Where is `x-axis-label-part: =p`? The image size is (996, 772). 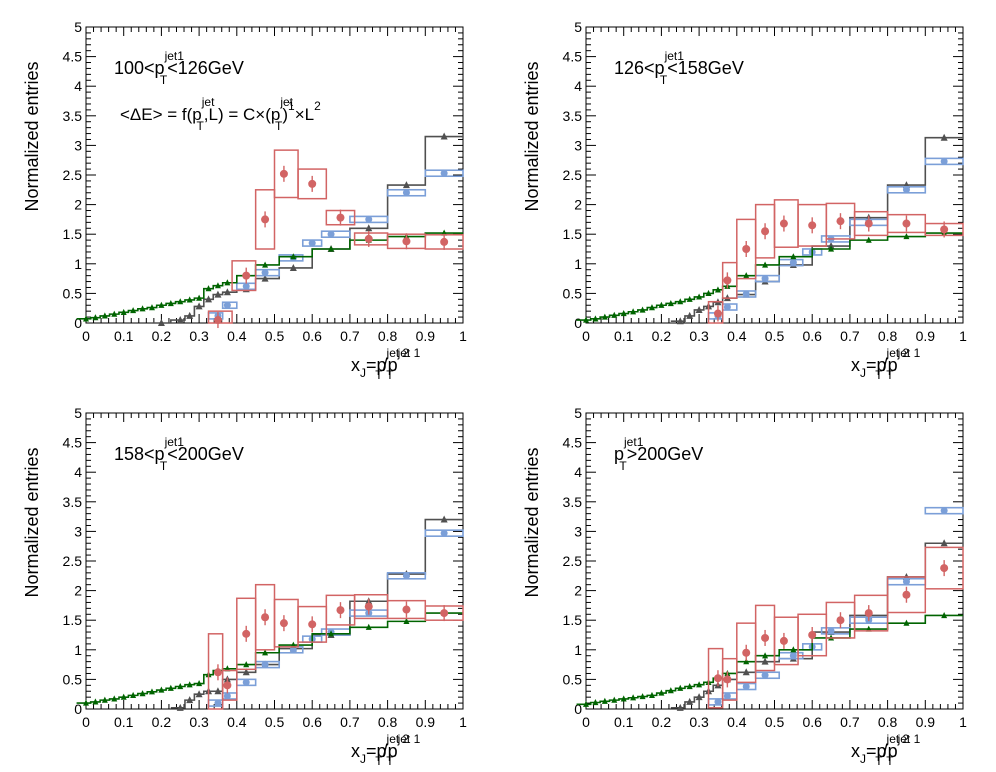 x-axis-label-part: =p is located at coordinates (376, 365).